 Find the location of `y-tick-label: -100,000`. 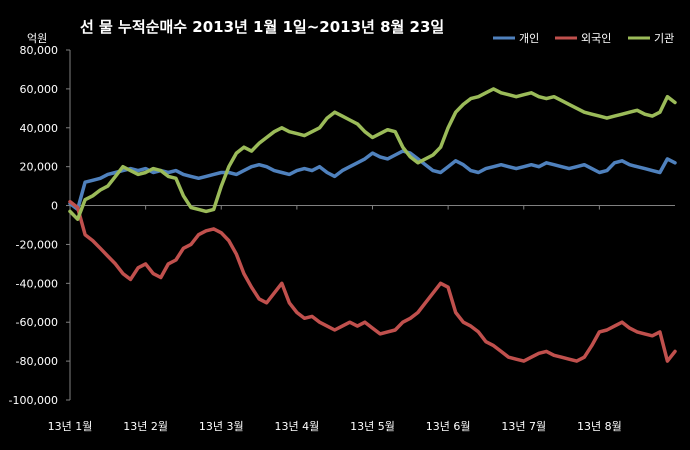

y-tick-label: -100,000 is located at coordinates (33, 400).